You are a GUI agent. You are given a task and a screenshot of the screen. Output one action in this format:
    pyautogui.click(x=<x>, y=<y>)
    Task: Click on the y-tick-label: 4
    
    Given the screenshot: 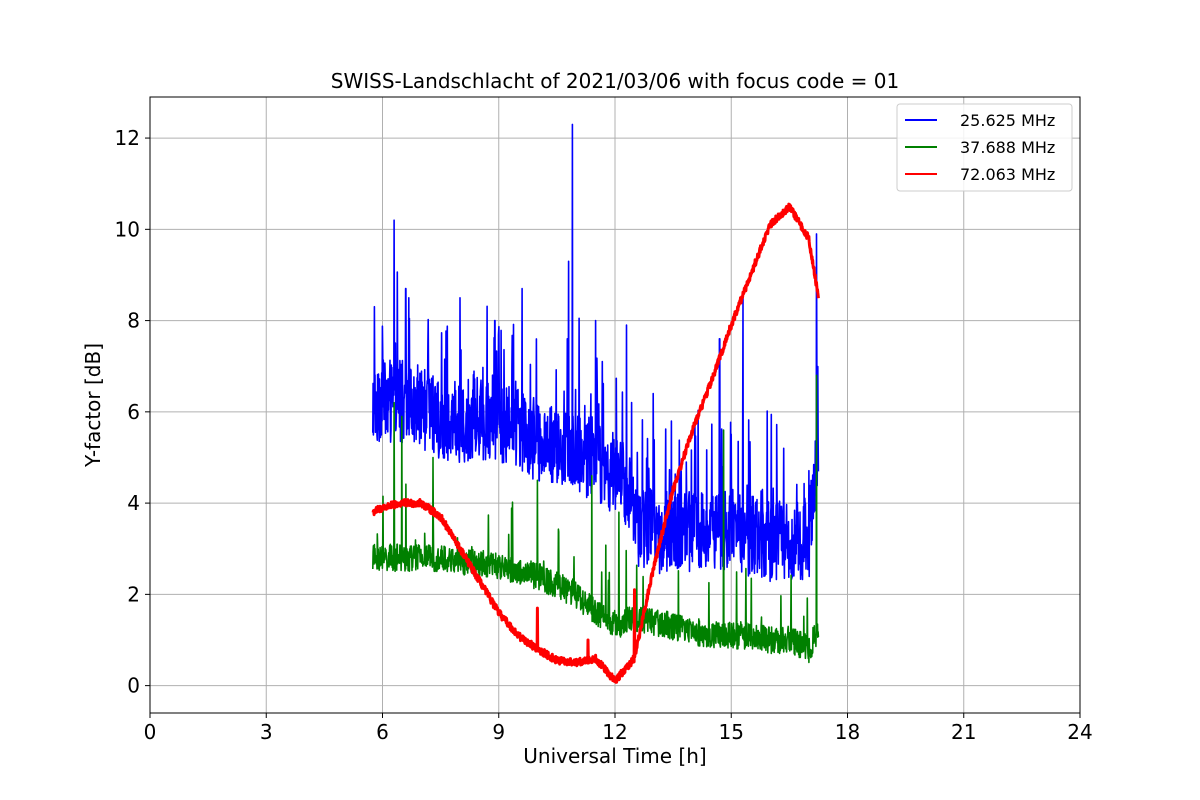 What is the action you would take?
    pyautogui.click(x=133, y=503)
    